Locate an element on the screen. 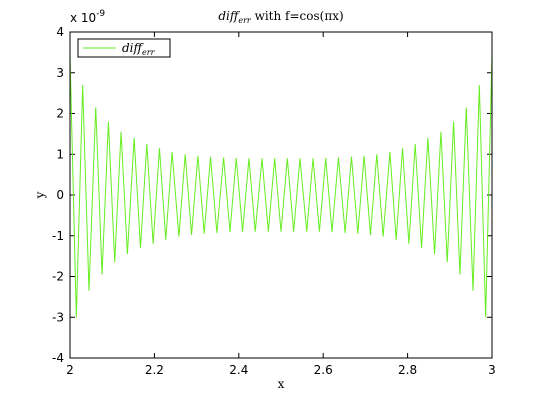 Image resolution: width=545 pixels, height=409 pixels. y-tick-label: 3 is located at coordinates (60, 73).